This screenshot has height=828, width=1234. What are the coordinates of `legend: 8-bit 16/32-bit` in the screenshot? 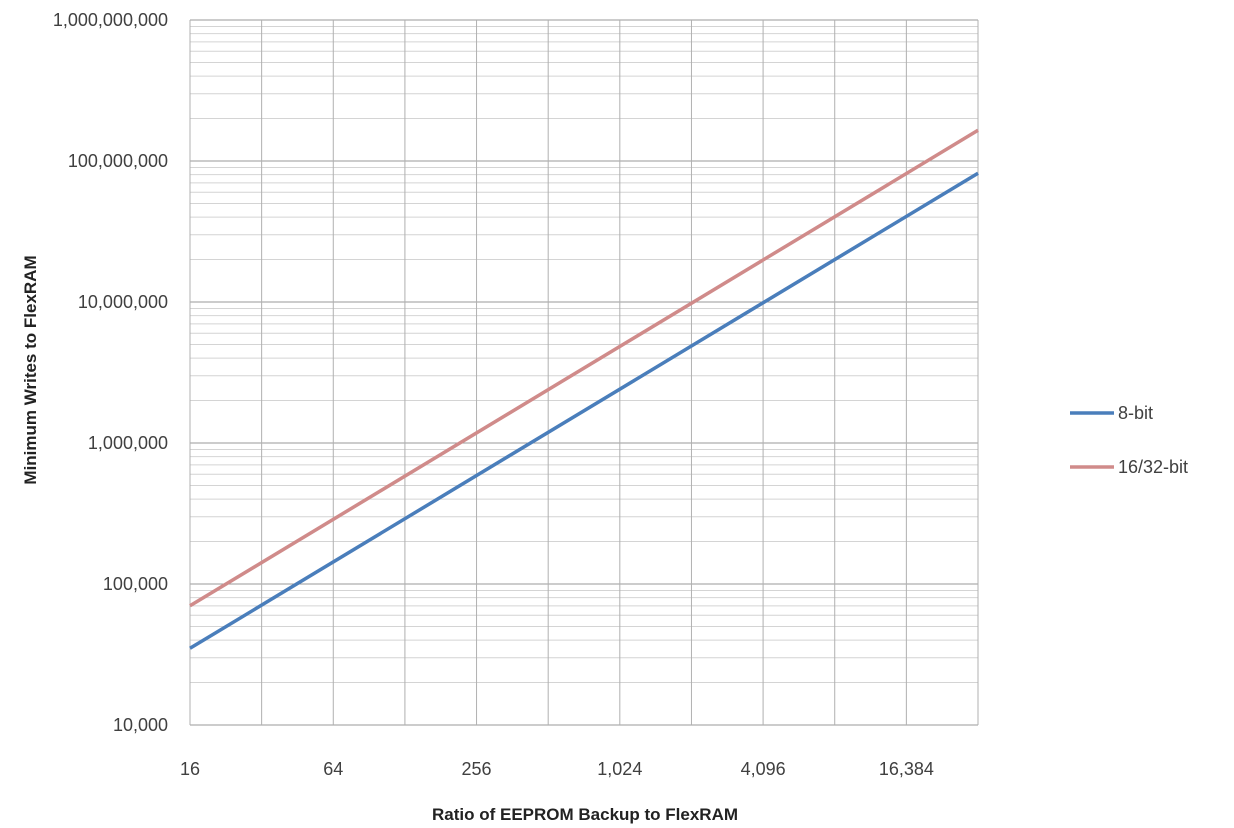 It's located at (1129, 440).